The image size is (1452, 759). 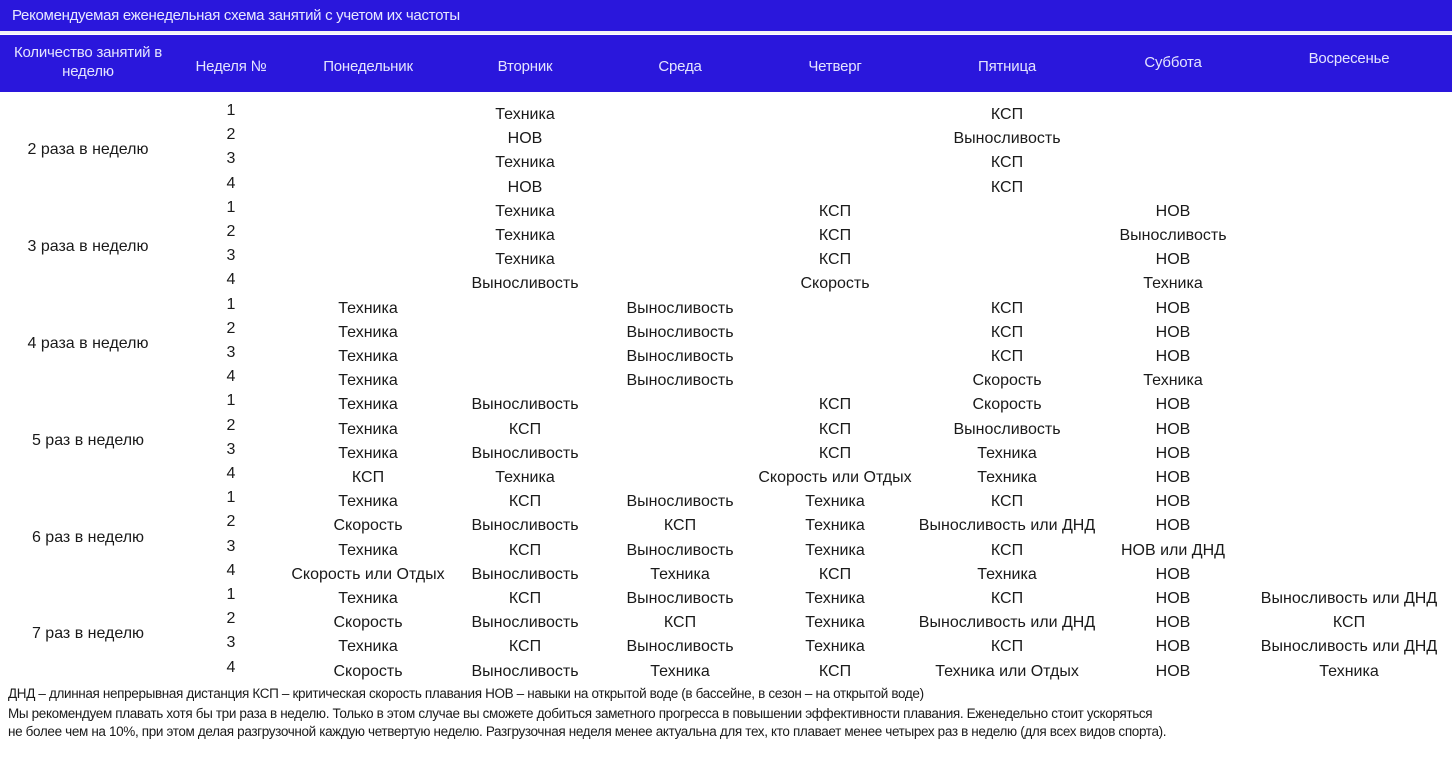 I want to click on workout-cell: Скорость или Отдых, so click(x=368, y=574).